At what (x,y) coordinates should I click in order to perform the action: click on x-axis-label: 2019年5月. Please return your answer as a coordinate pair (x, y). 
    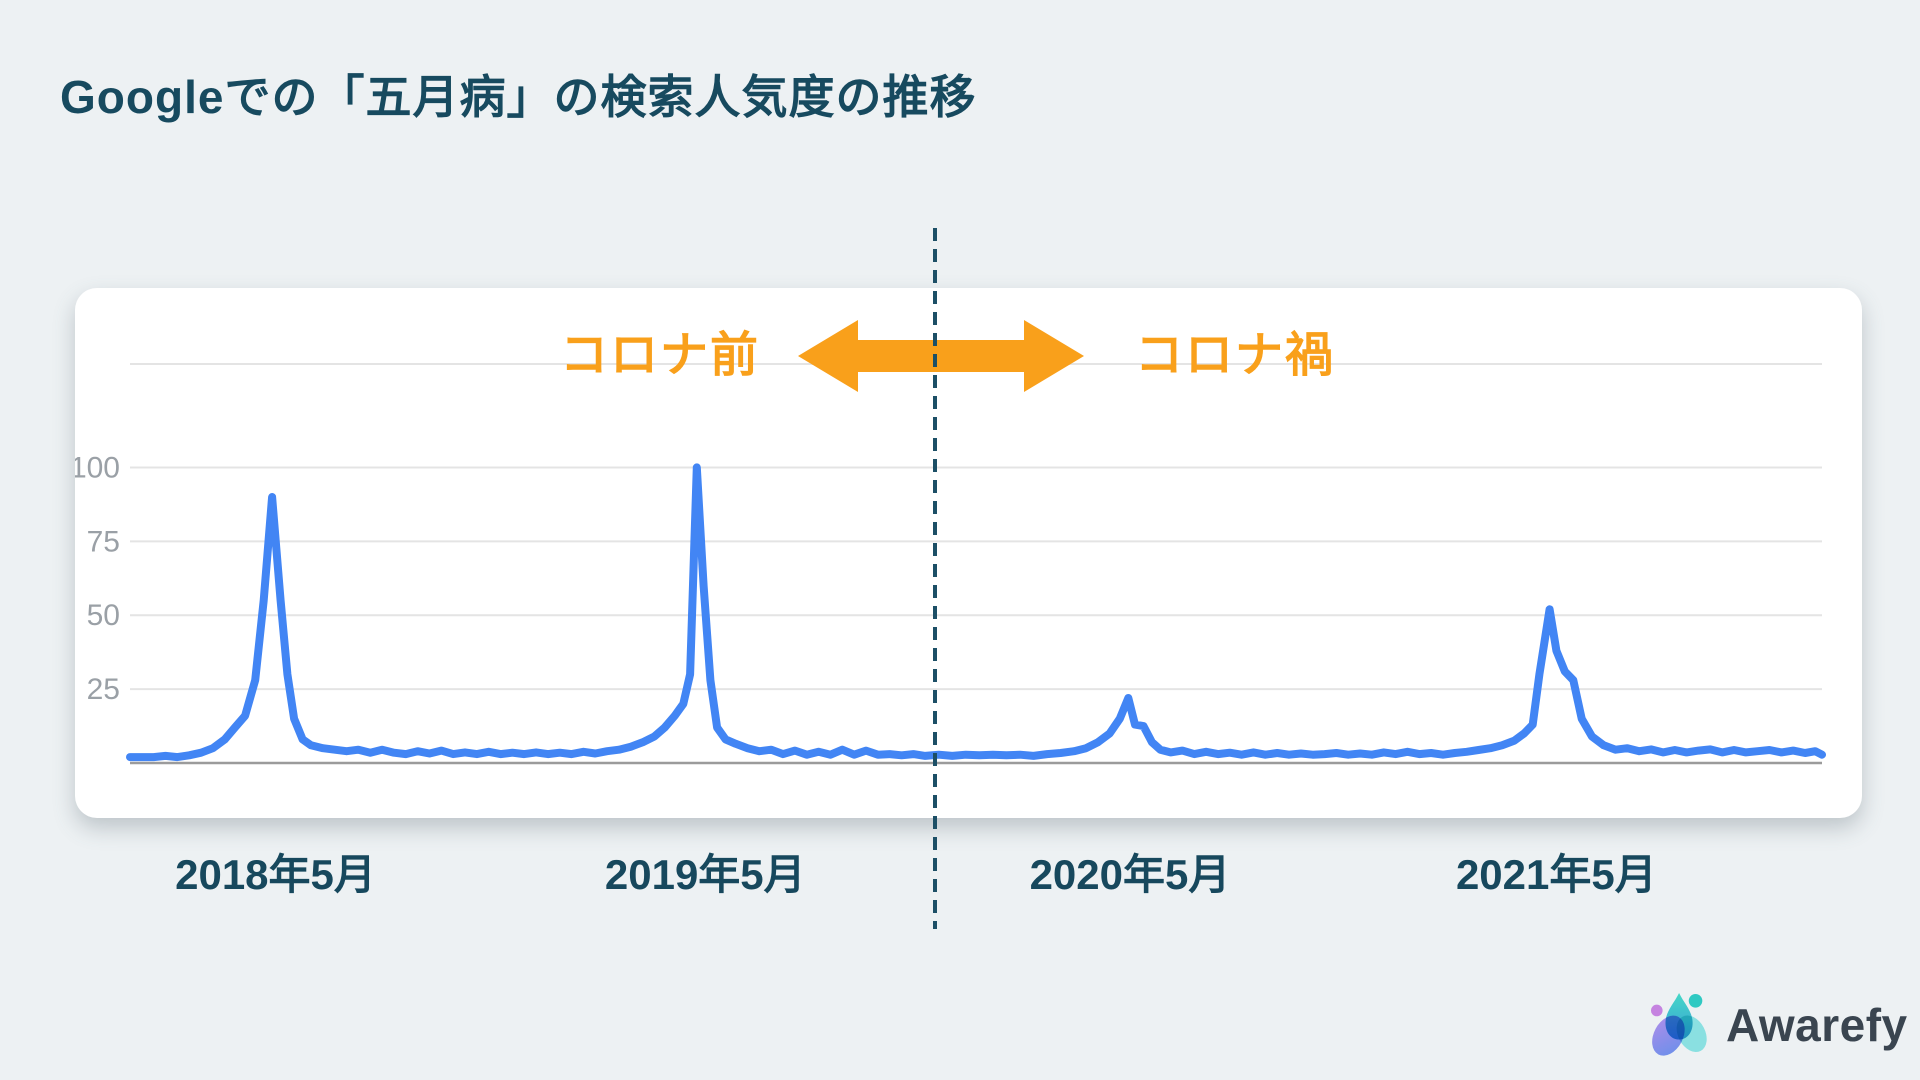
    Looking at the image, I should click on (705, 874).